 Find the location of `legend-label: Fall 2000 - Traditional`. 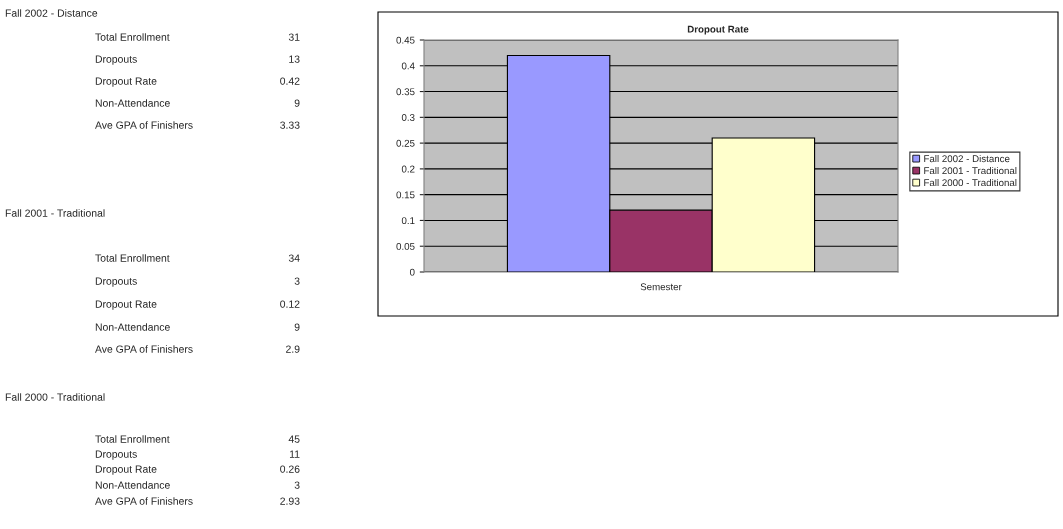

legend-label: Fall 2000 - Traditional is located at coordinates (970, 182).